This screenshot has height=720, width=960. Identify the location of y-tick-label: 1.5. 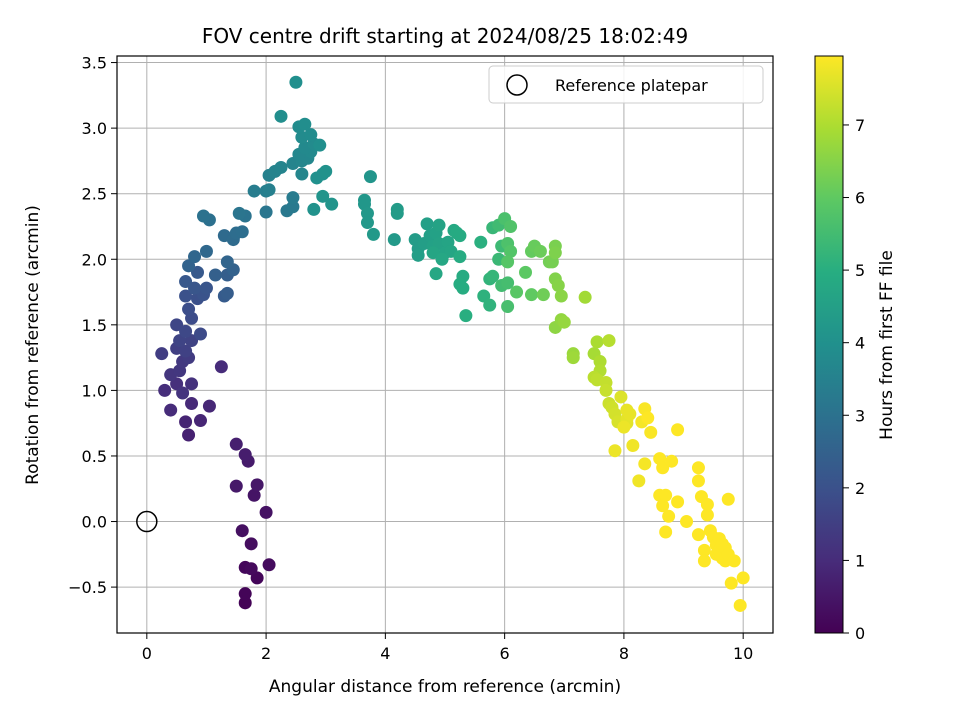
(94, 325).